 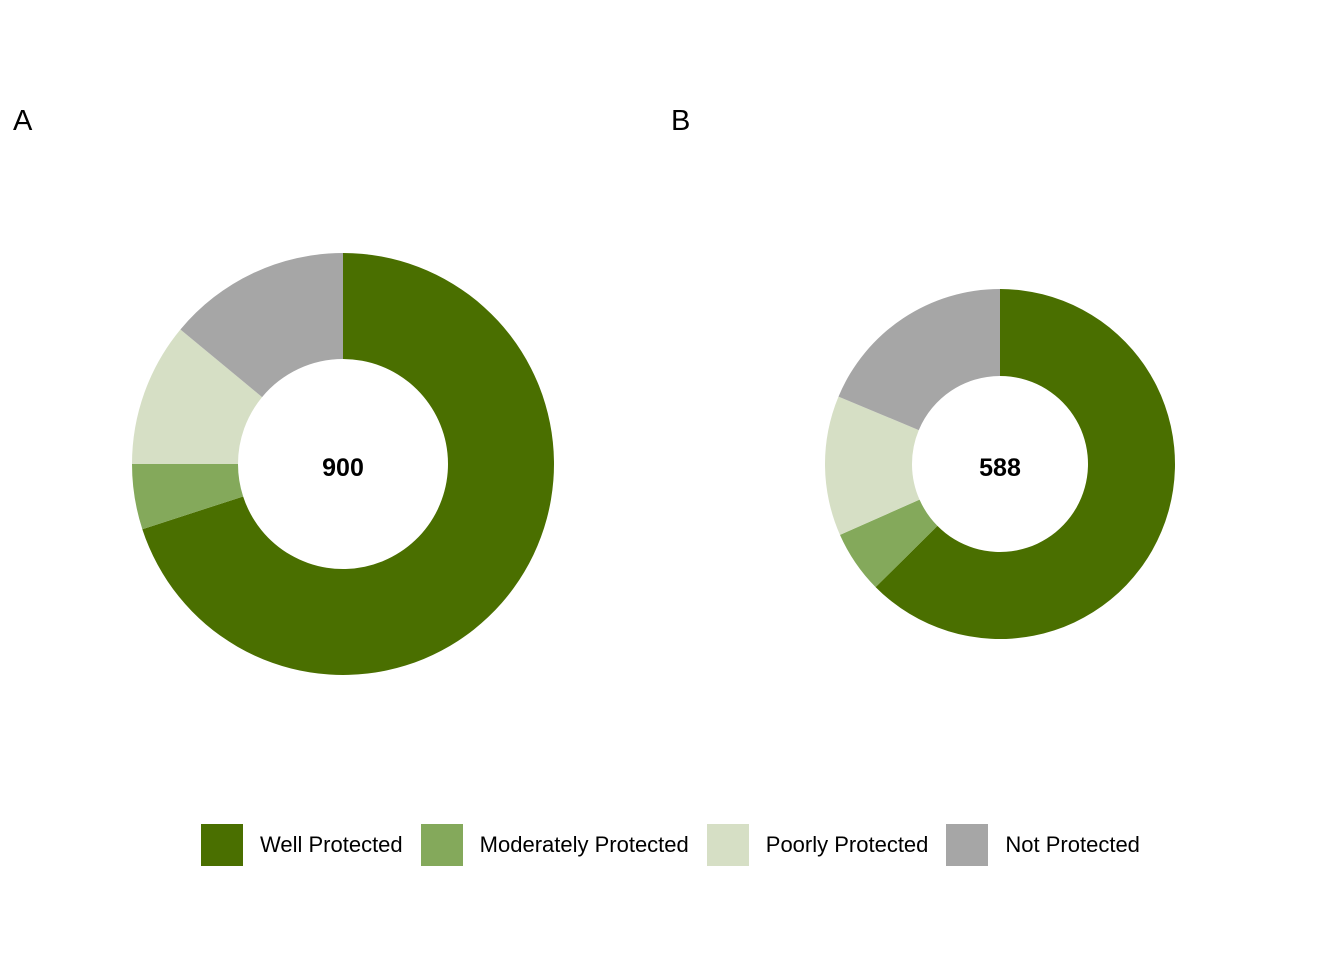 I want to click on panel-label-a: A, so click(x=23, y=121).